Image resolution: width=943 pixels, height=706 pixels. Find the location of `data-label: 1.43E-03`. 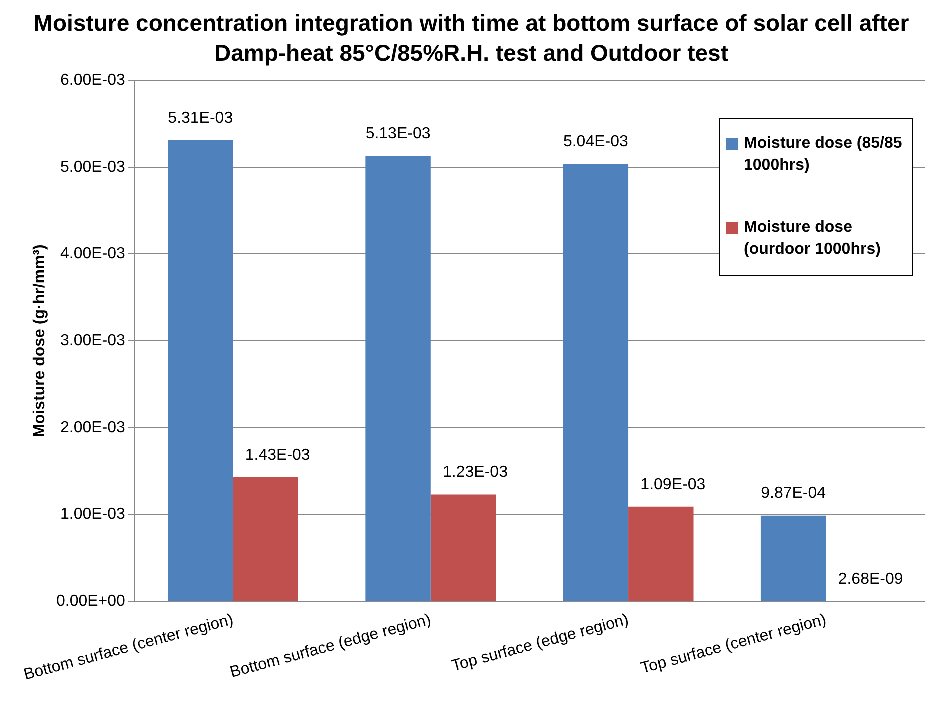

data-label: 1.43E-03 is located at coordinates (277, 455).